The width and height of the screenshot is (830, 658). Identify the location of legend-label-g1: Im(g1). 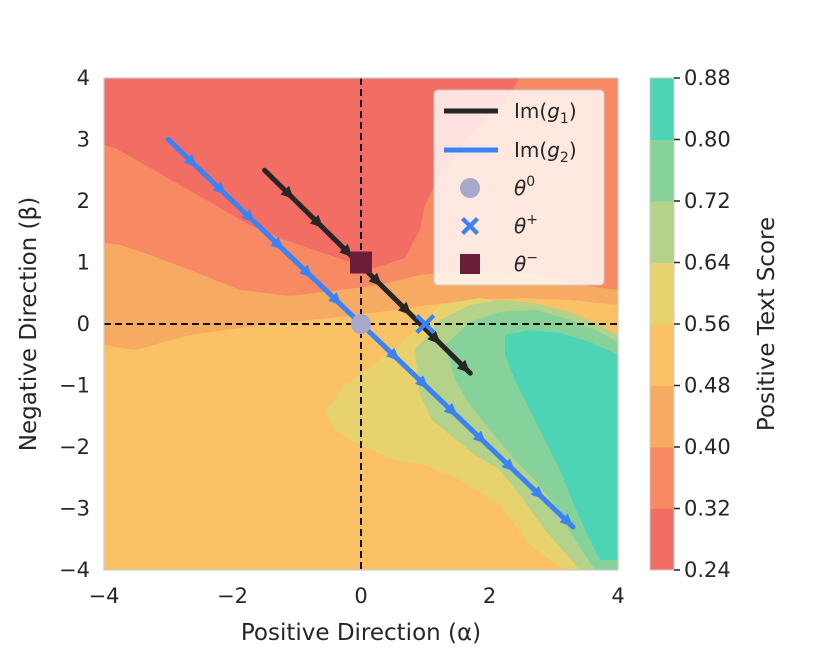
(545, 113).